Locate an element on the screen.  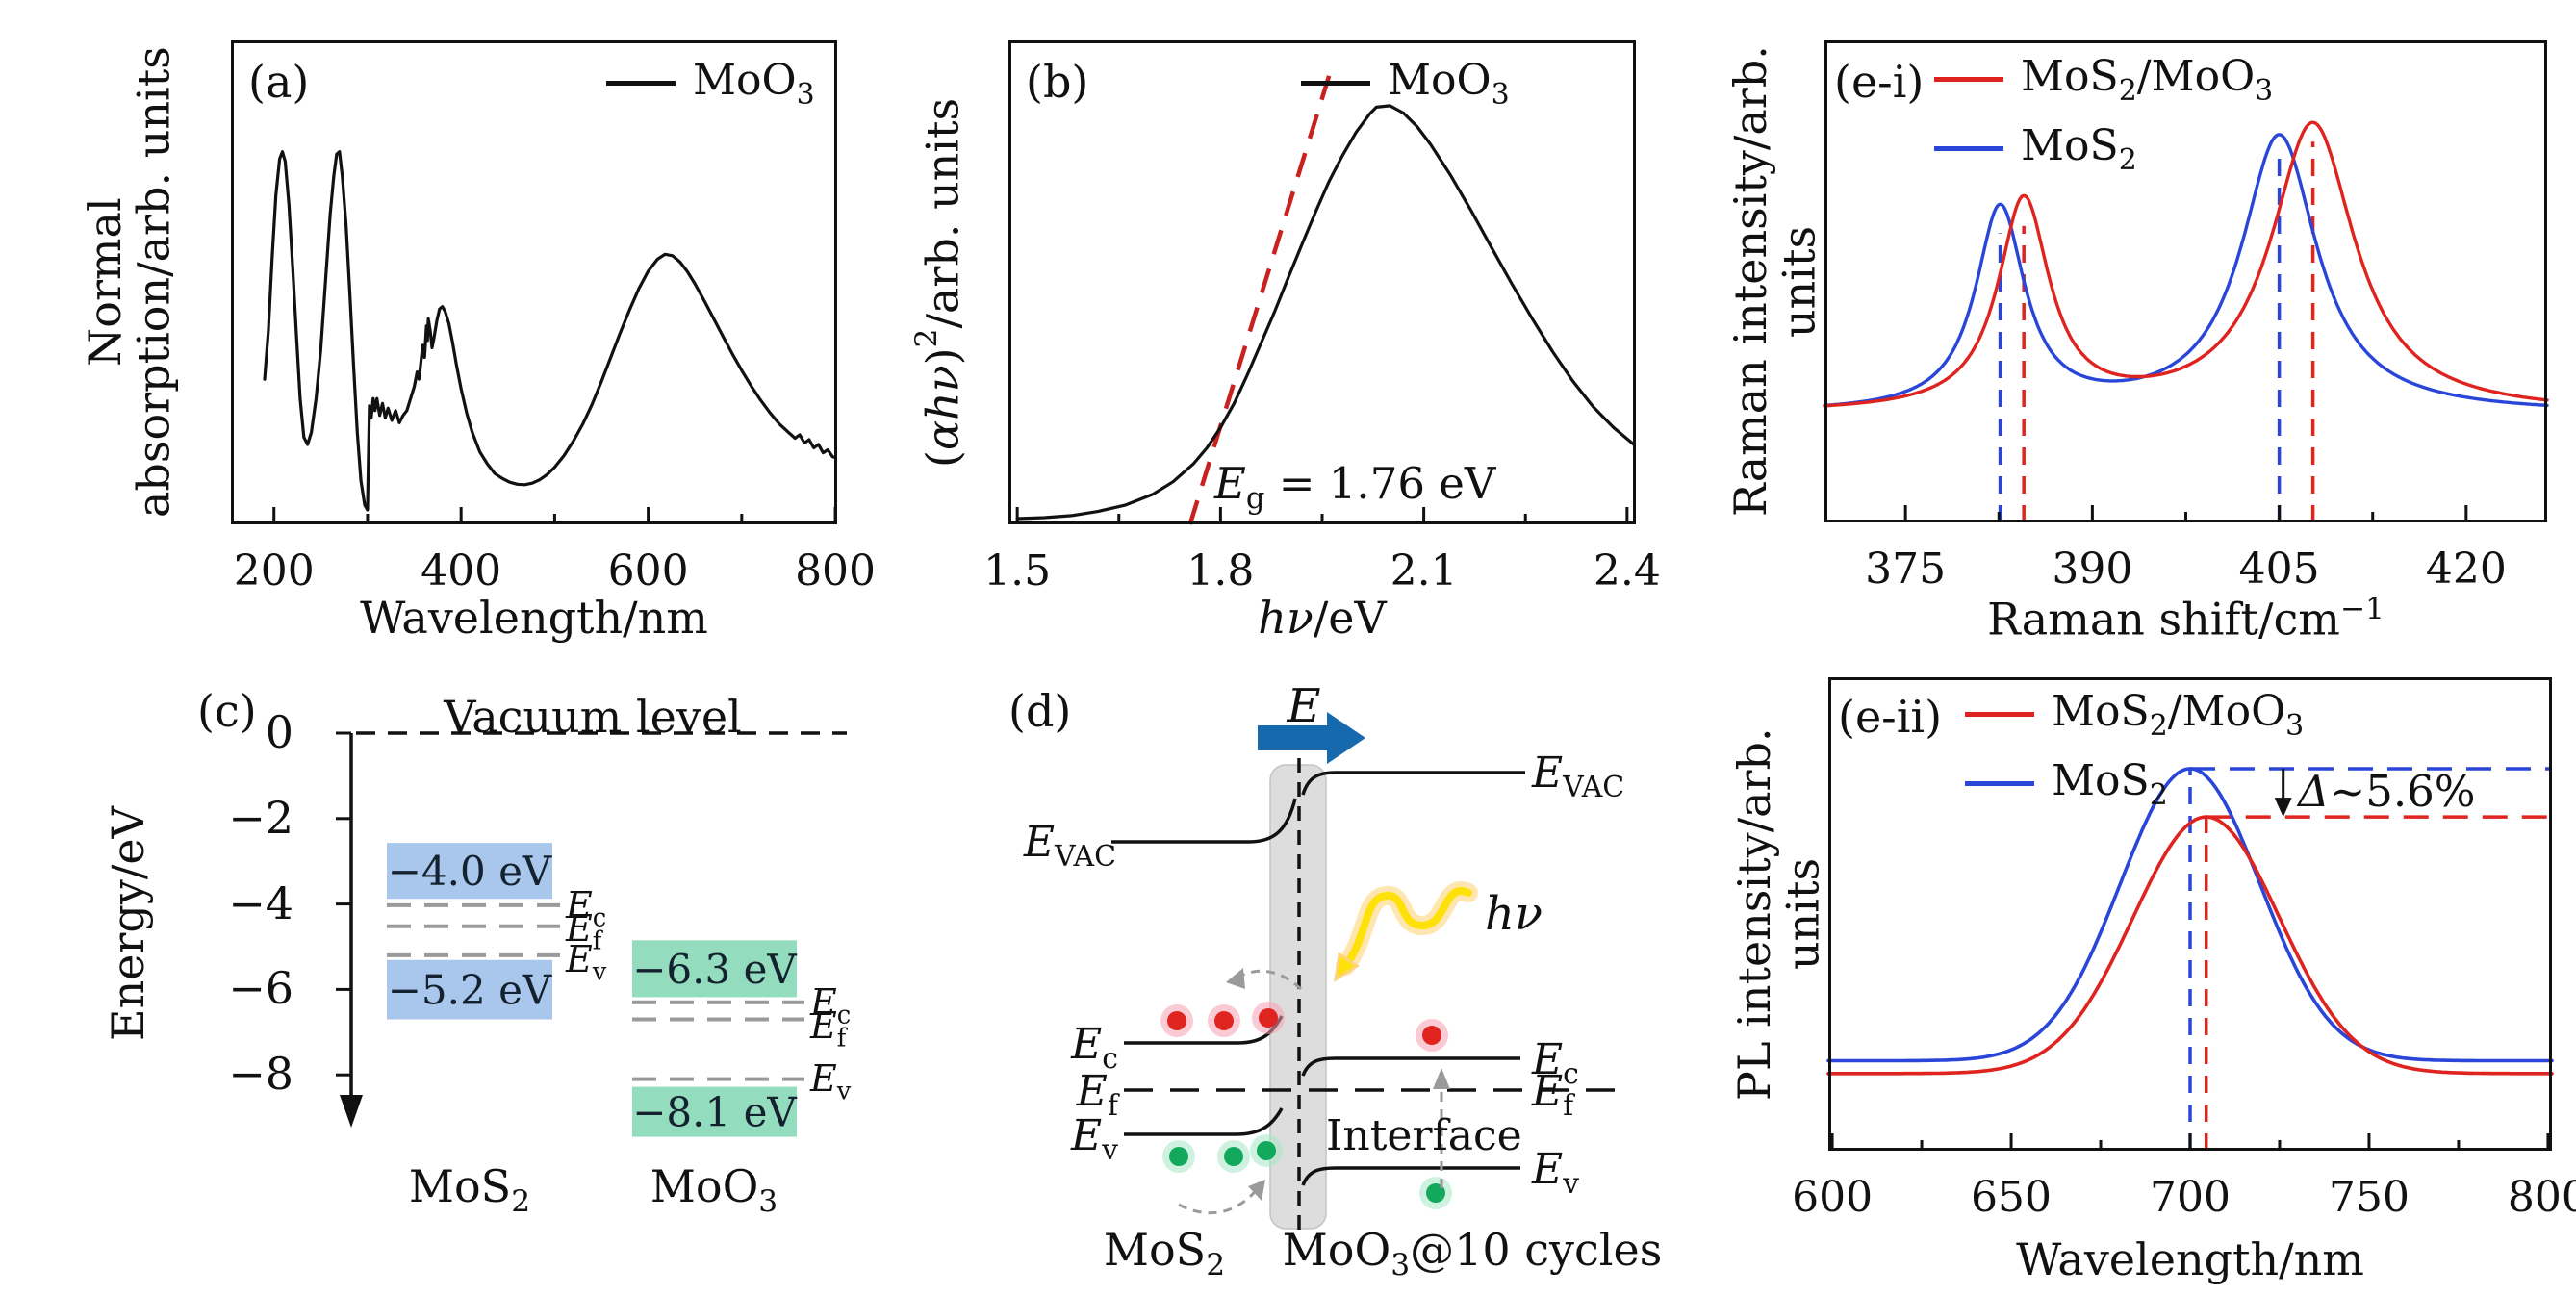
svg-text: −4.0 eV is located at coordinates (470, 871).